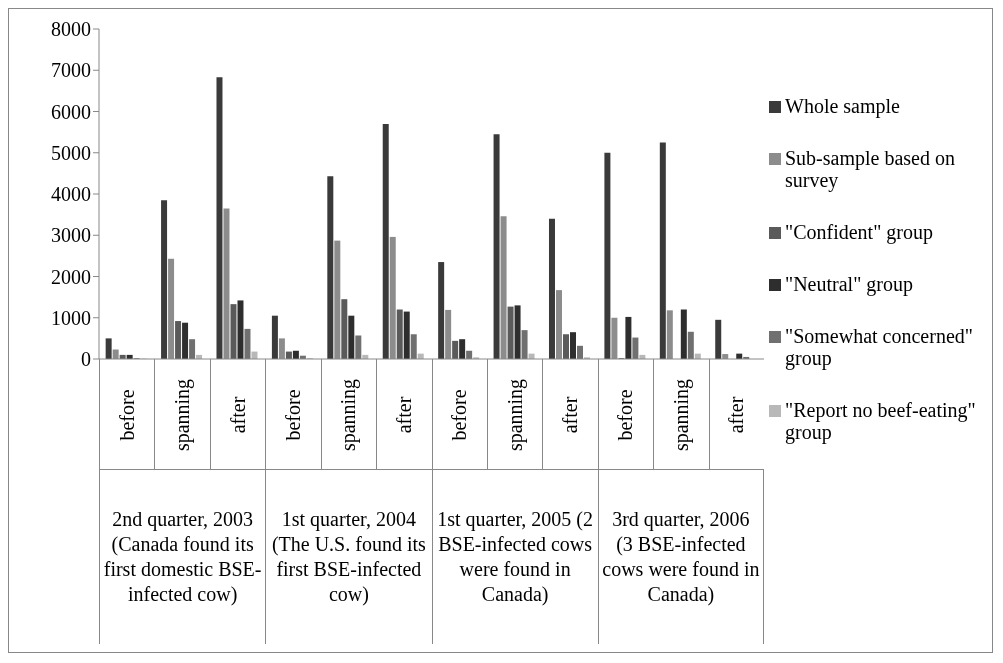 This screenshot has width=1003, height=663. What do you see at coordinates (71, 276) in the screenshot?
I see `y-tick-label: 2000` at bounding box center [71, 276].